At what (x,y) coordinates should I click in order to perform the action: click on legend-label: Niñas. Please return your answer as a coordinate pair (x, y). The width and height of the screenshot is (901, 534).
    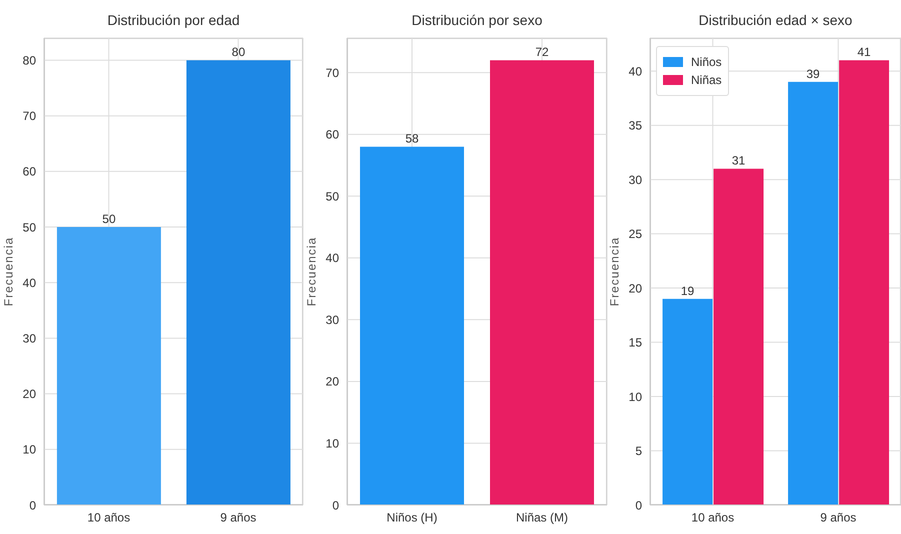
    Looking at the image, I should click on (706, 80).